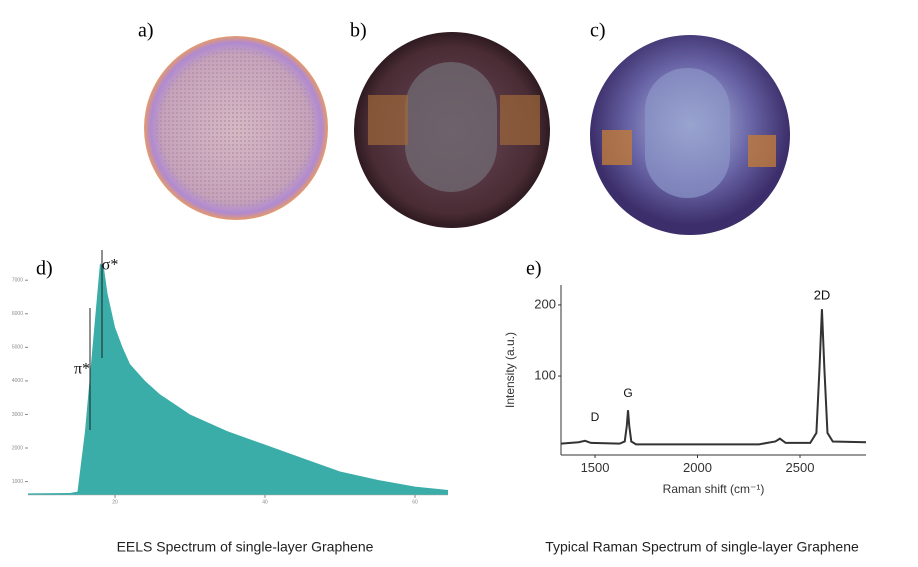  Describe the element at coordinates (17, 281) in the screenshot. I see `y-tick-label: 7000` at that location.